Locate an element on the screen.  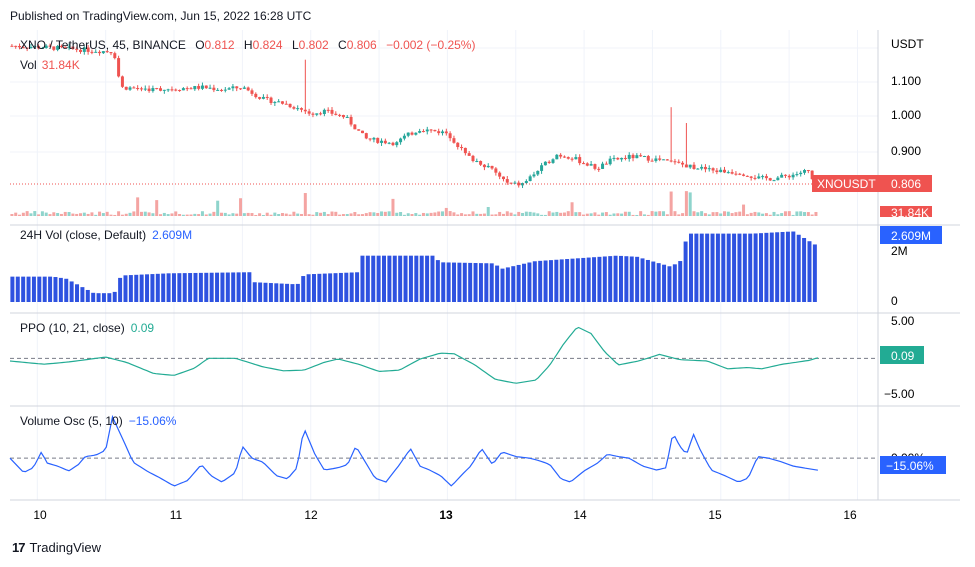
legend-vol24h: 24H Vol (close, Default) 2.609M is located at coordinates (106, 235).